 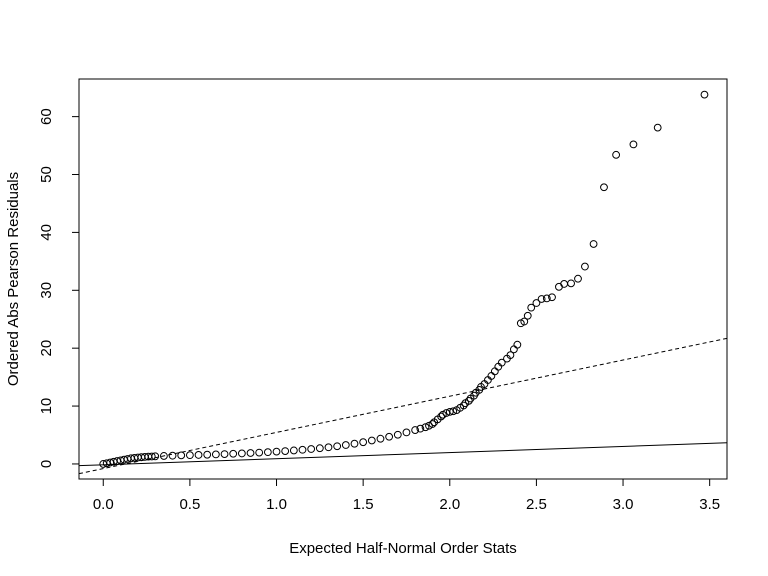 I want to click on x-tick-label: 2.5, so click(x=536, y=504).